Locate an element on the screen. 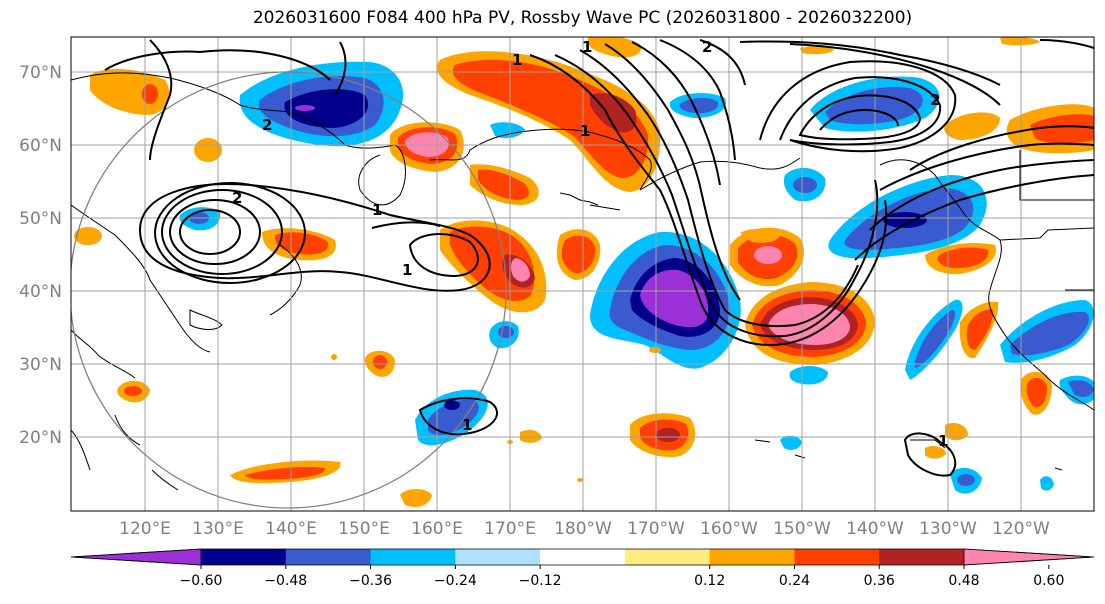 This screenshot has width=1105, height=604. negative-anomaly-gulf-alaska is located at coordinates (907, 217).